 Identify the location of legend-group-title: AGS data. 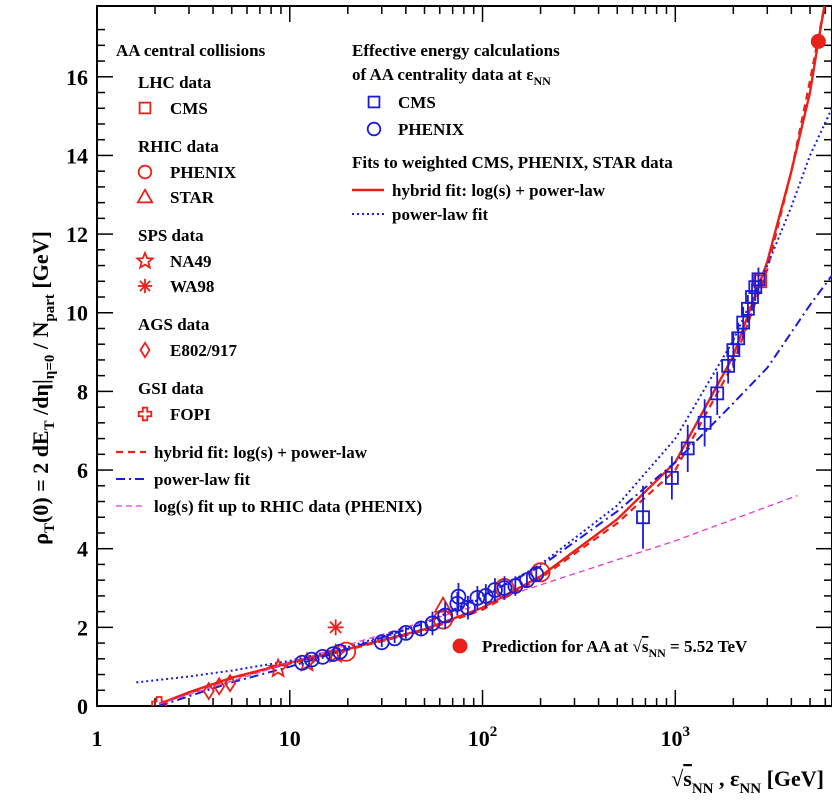
(174, 324).